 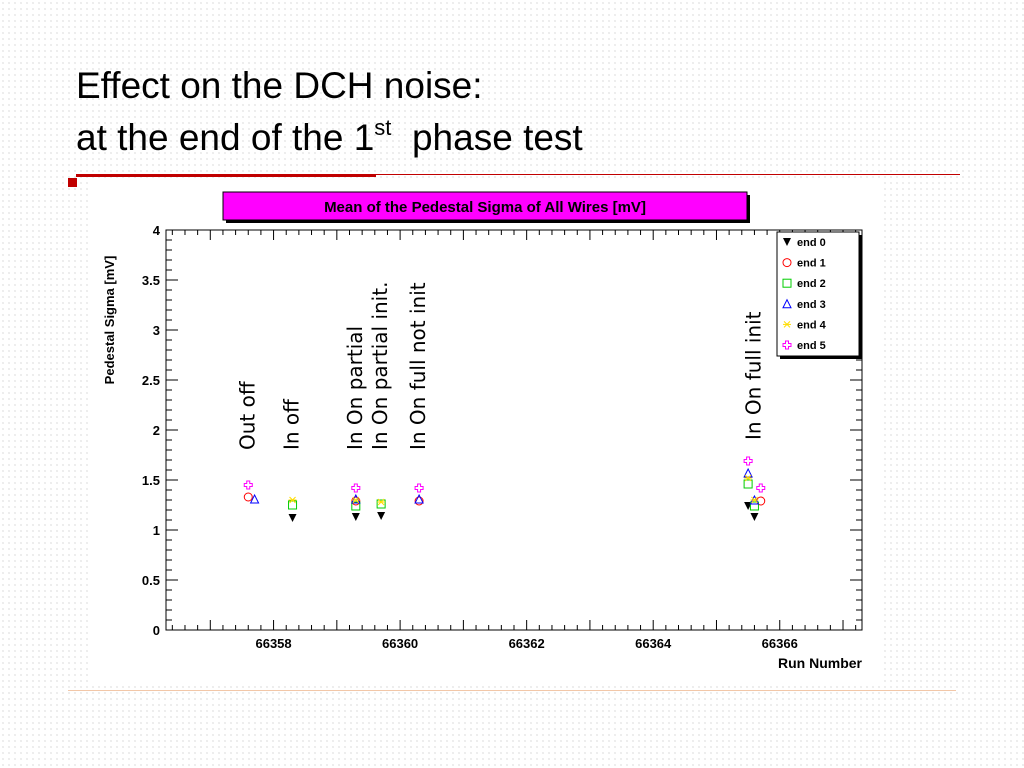 I want to click on y-tick-label: 2.5, so click(x=151, y=380).